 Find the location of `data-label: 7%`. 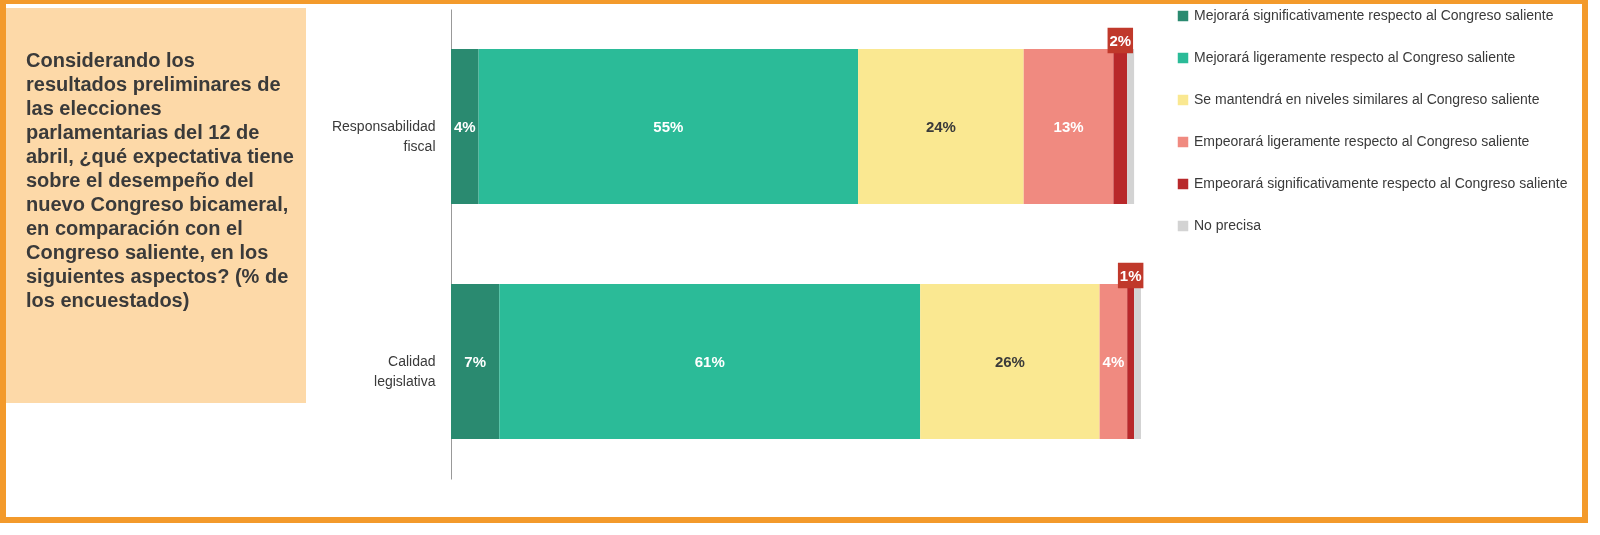

data-label: 7% is located at coordinates (475, 361).